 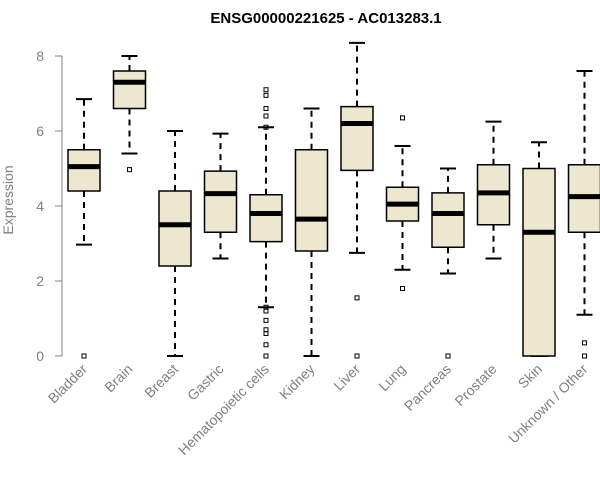 What do you see at coordinates (297, 382) in the screenshot?
I see `x-tick-label: Kidney` at bounding box center [297, 382].